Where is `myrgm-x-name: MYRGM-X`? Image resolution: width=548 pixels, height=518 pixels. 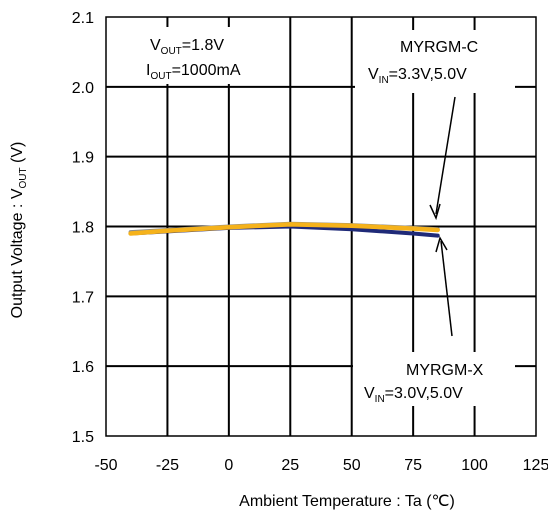 myrgm-x-name: MYRGM-X is located at coordinates (445, 370).